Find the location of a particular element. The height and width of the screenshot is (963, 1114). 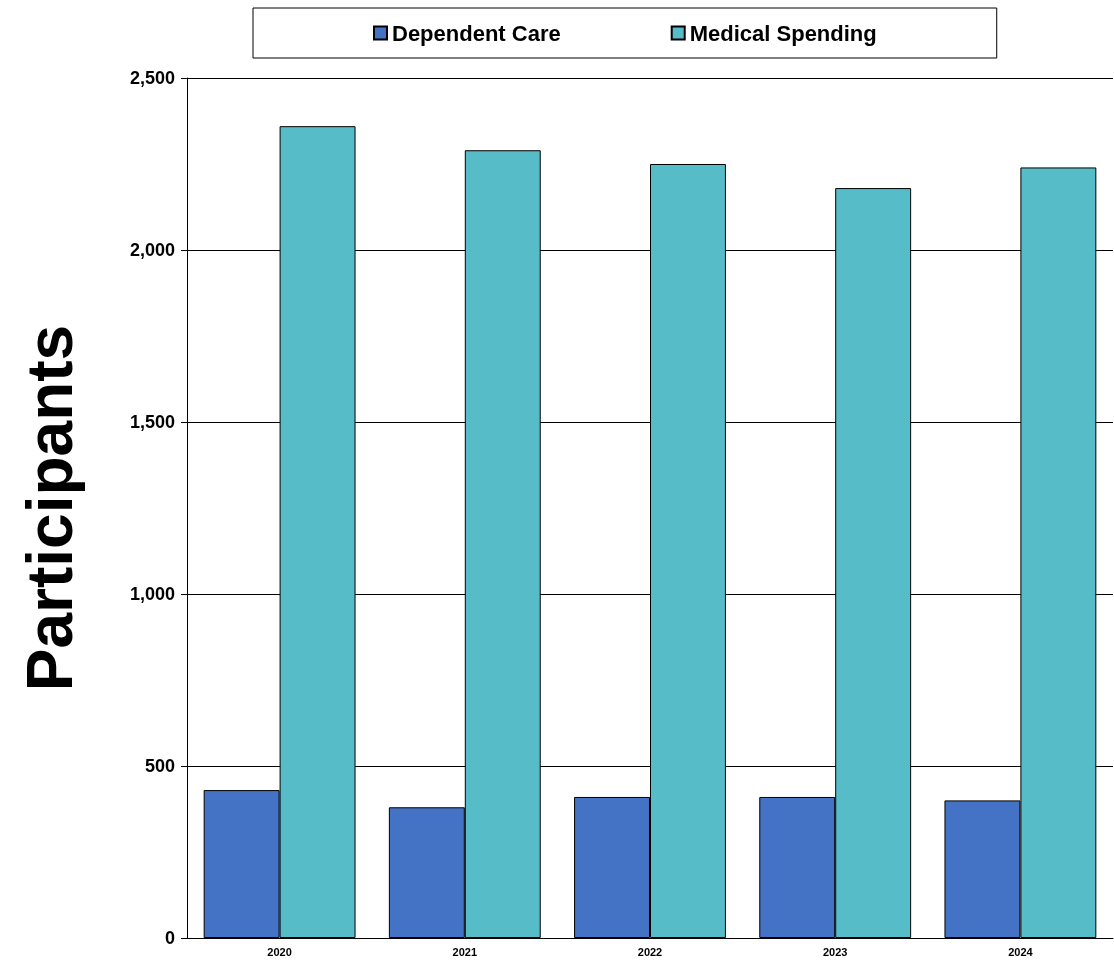

y-tick-label: 0 is located at coordinates (169, 938).